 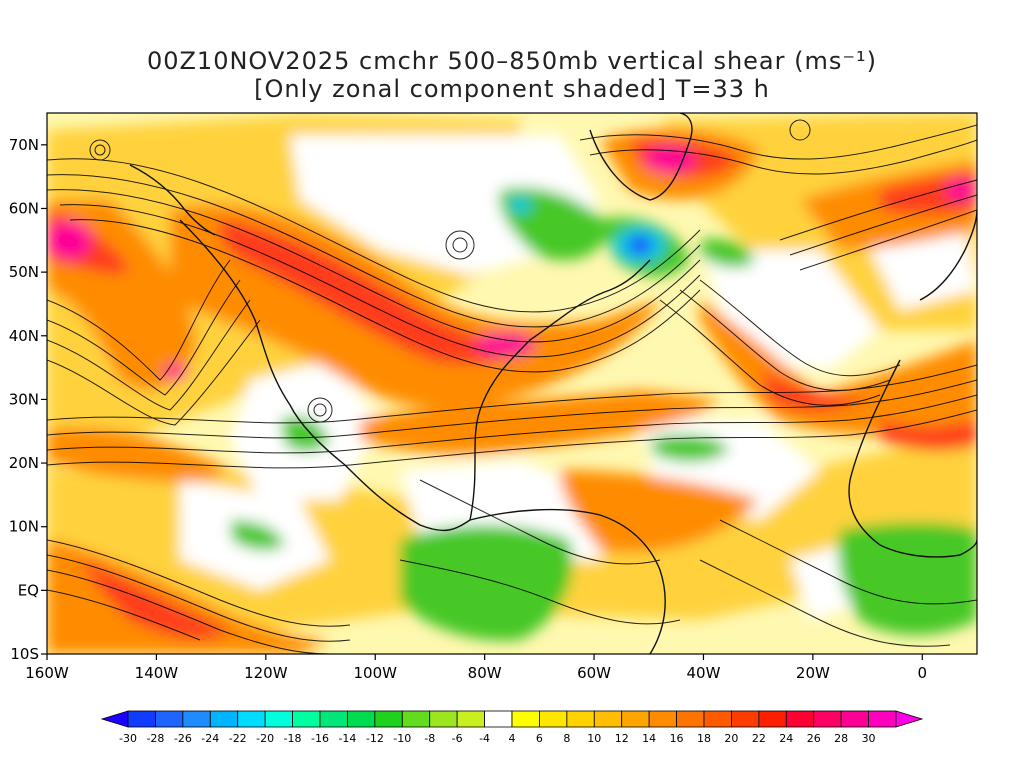 What do you see at coordinates (484, 738) in the screenshot?
I see `colorbar-label: -4` at bounding box center [484, 738].